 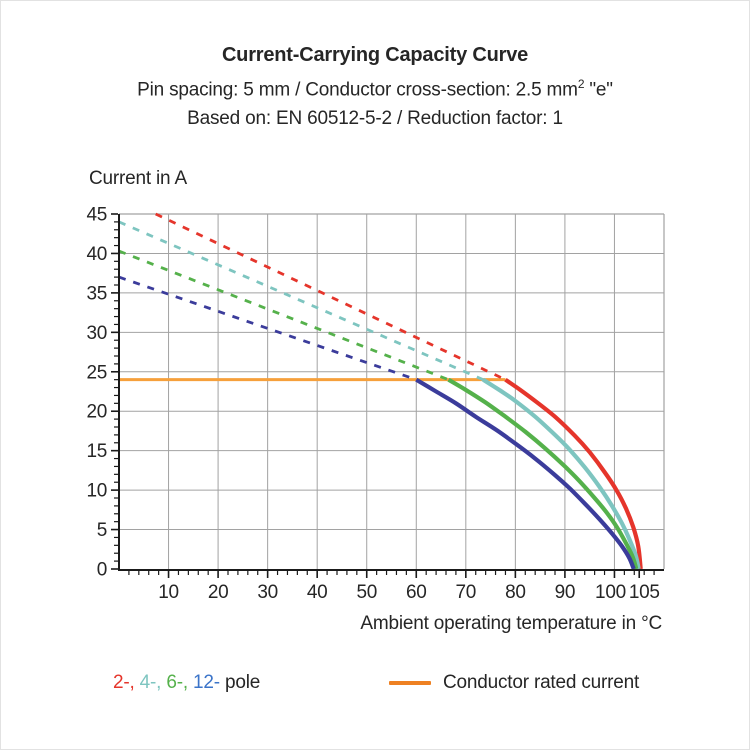 What do you see at coordinates (138, 178) in the screenshot?
I see `y-axis-title: Current in A` at bounding box center [138, 178].